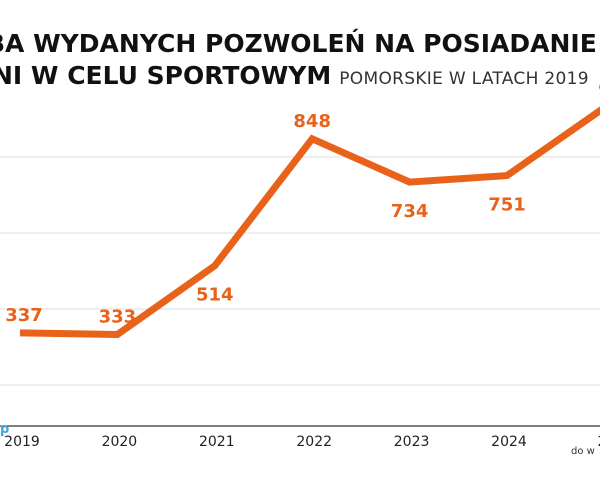 The image size is (600, 480). What do you see at coordinates (507, 205) in the screenshot?
I see `data-label-2024: 751` at bounding box center [507, 205].